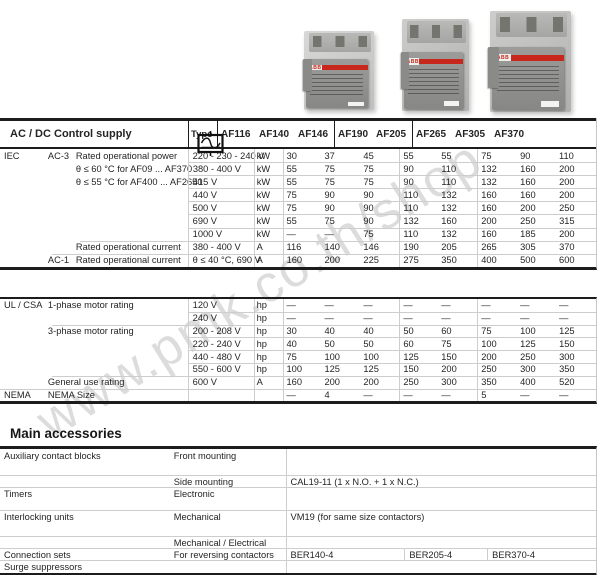  What do you see at coordinates (220, 208) in the screenshot?
I see `voltage-cell: 500 V` at bounding box center [220, 208].